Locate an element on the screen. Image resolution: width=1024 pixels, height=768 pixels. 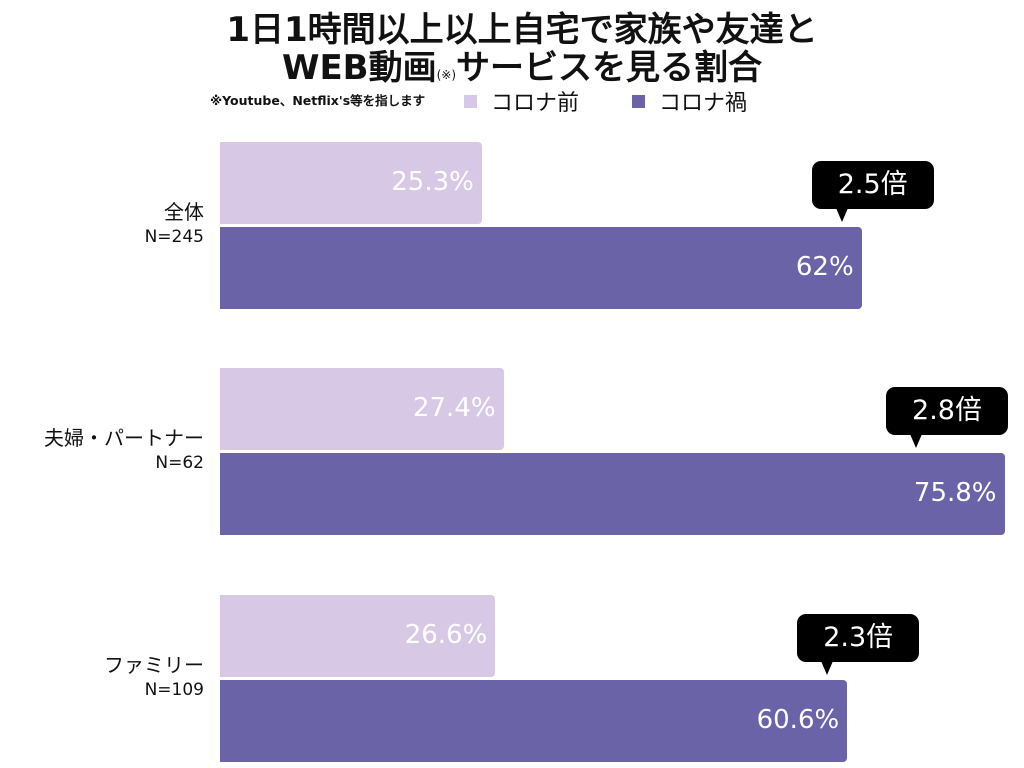
chart-title-line2-rest: サービスを見る割合 is located at coordinates (609, 68).